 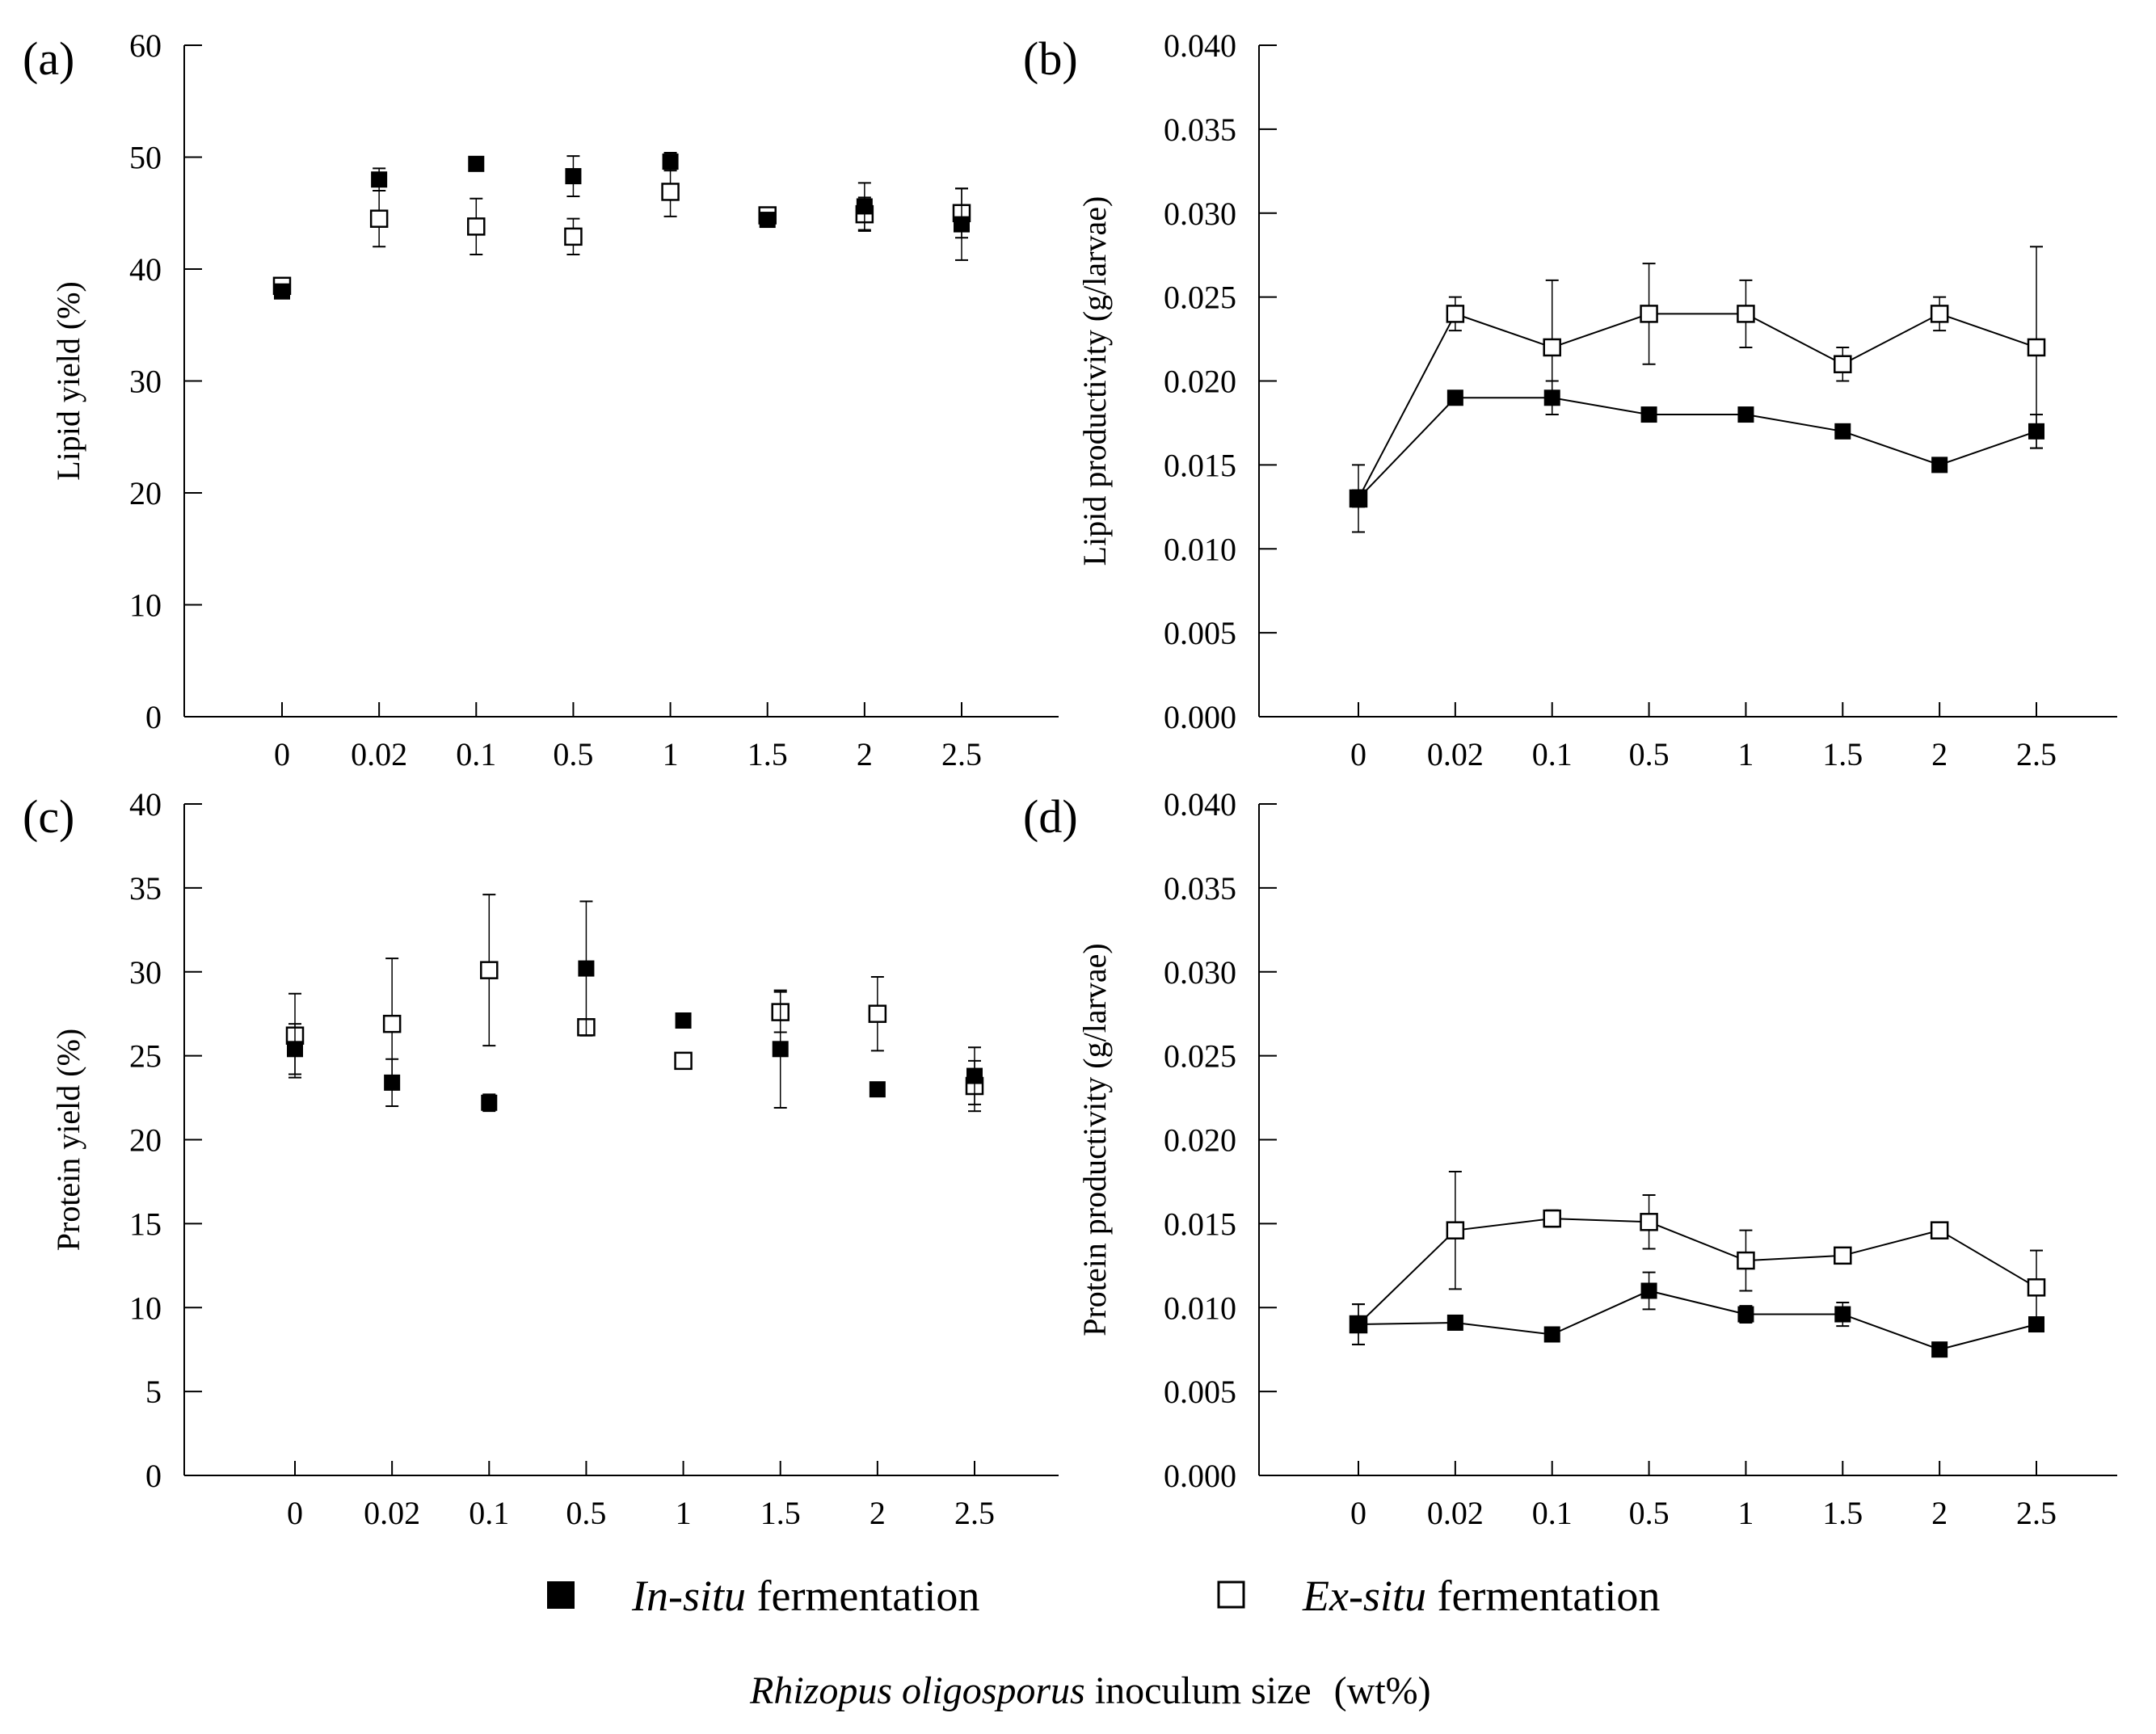 I want to click on legend-ex-situ-italic: Ex-situ, so click(x=1364, y=1596).